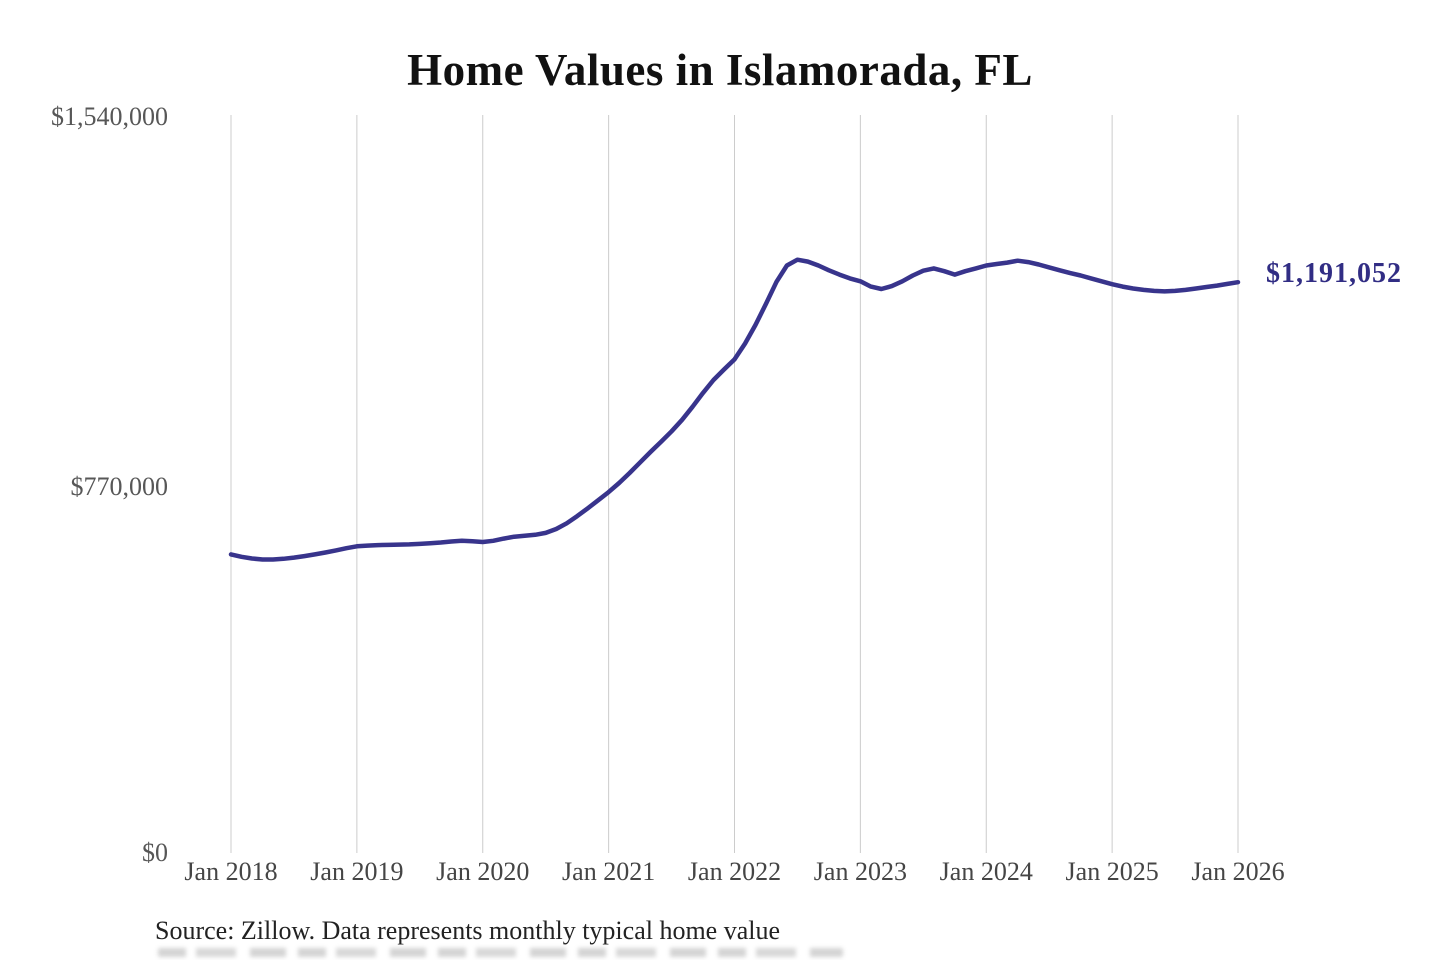  I want to click on y-axis-label-mid: $770,000, so click(119, 486).